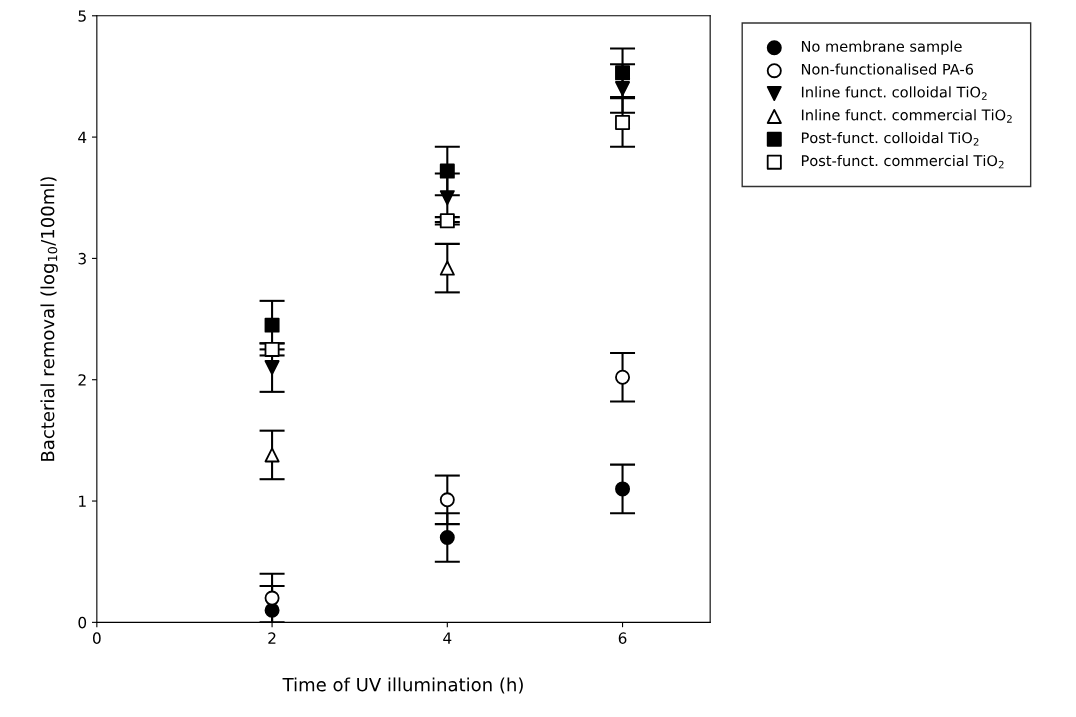  I want to click on y-tick-label: 4, so click(82, 137).